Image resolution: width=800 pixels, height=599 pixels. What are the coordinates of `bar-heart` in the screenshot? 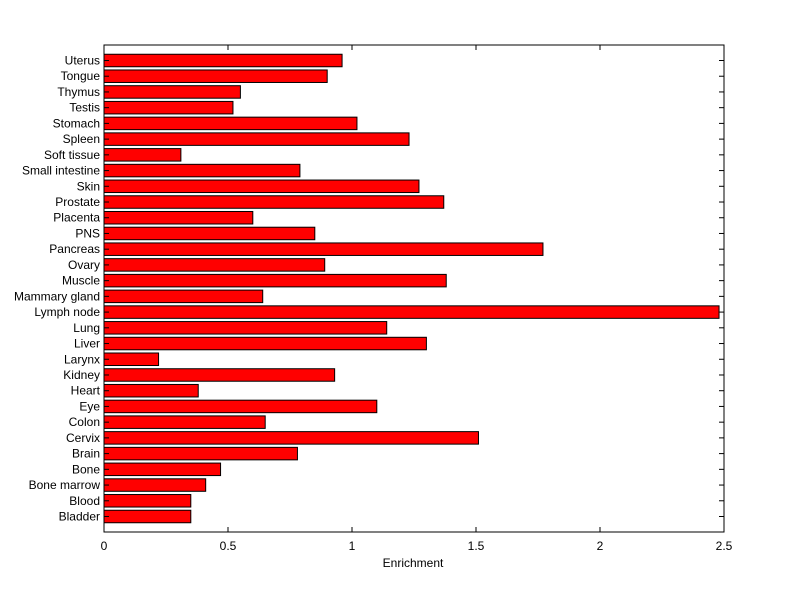 It's located at (151, 390).